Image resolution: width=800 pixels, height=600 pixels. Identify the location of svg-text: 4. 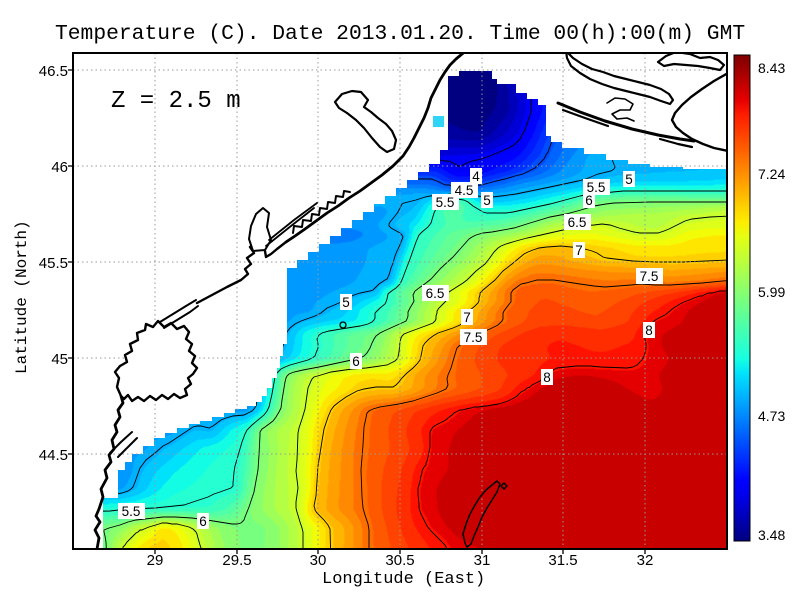
(476, 176).